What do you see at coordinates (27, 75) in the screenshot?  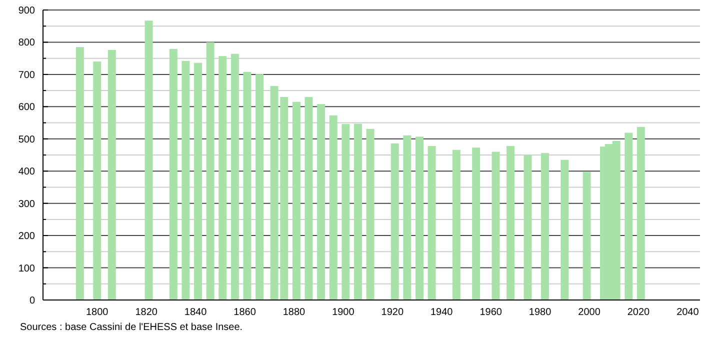 I see `y-tick-label: 700` at bounding box center [27, 75].